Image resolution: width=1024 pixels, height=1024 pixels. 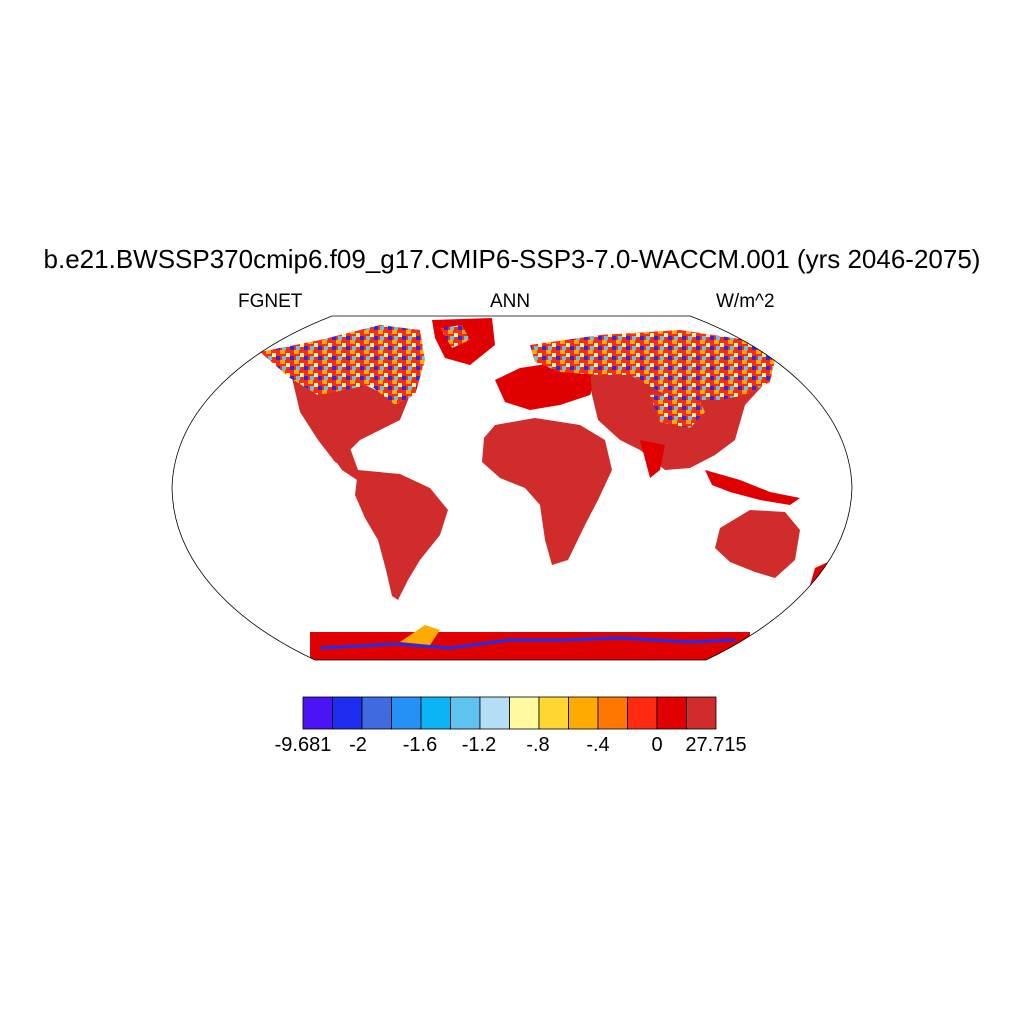 I want to click on season-label: ANN, so click(x=510, y=301).